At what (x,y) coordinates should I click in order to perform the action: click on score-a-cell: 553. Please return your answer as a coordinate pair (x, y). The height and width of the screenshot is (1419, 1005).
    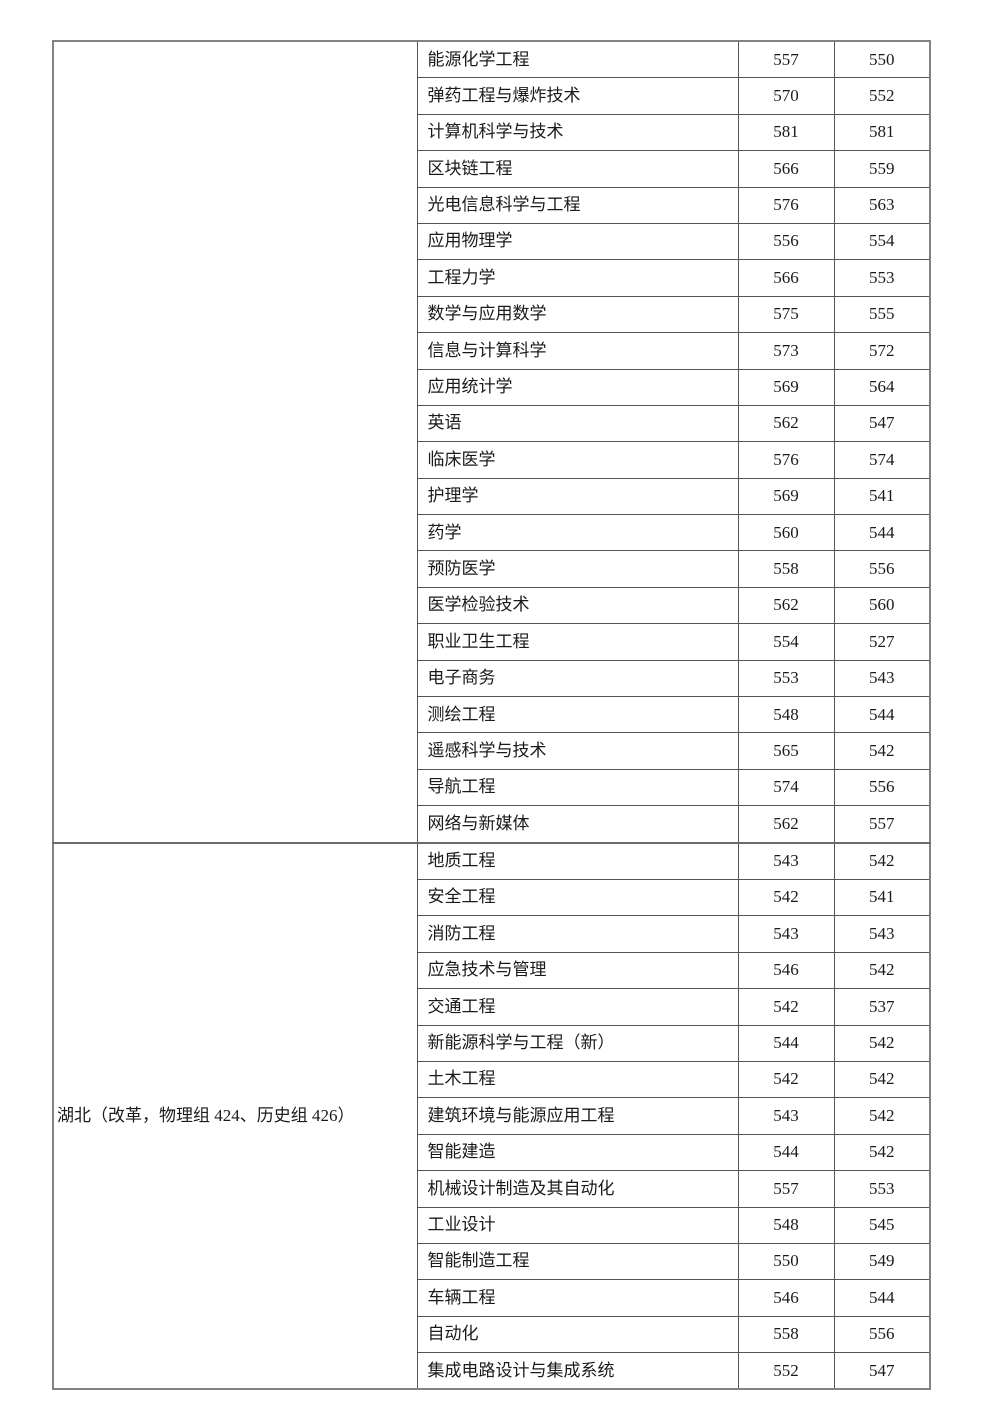
    Looking at the image, I should click on (786, 678).